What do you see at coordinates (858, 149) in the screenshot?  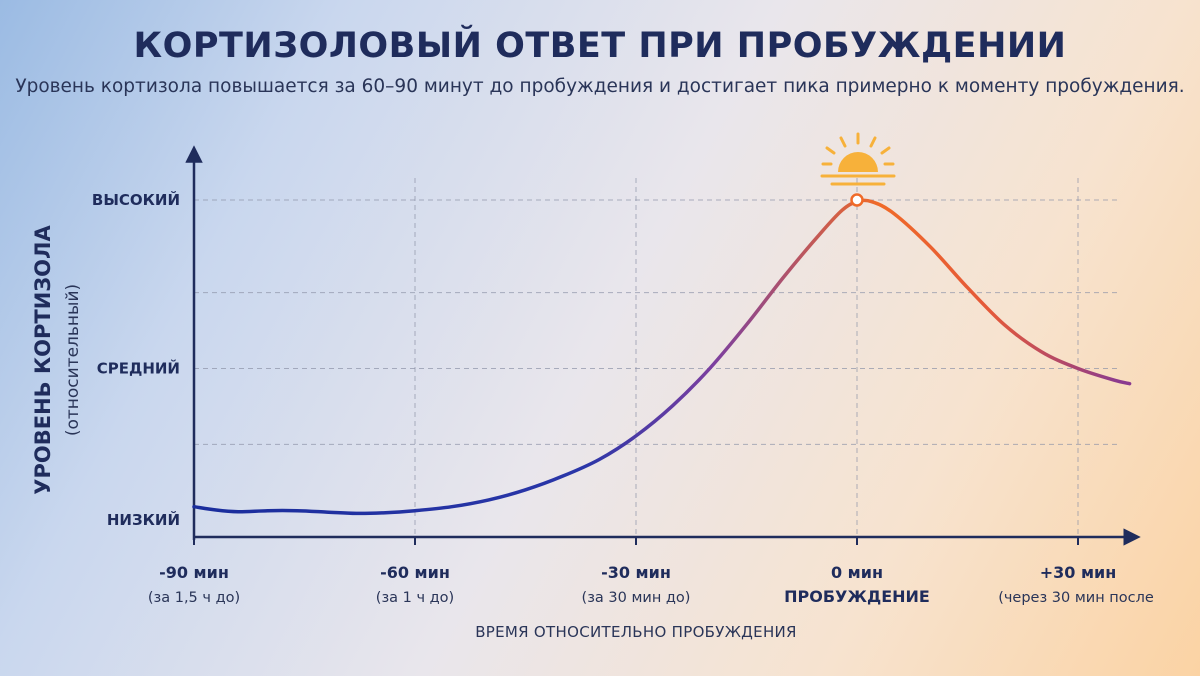 I see `sun-rays-icon` at bounding box center [858, 149].